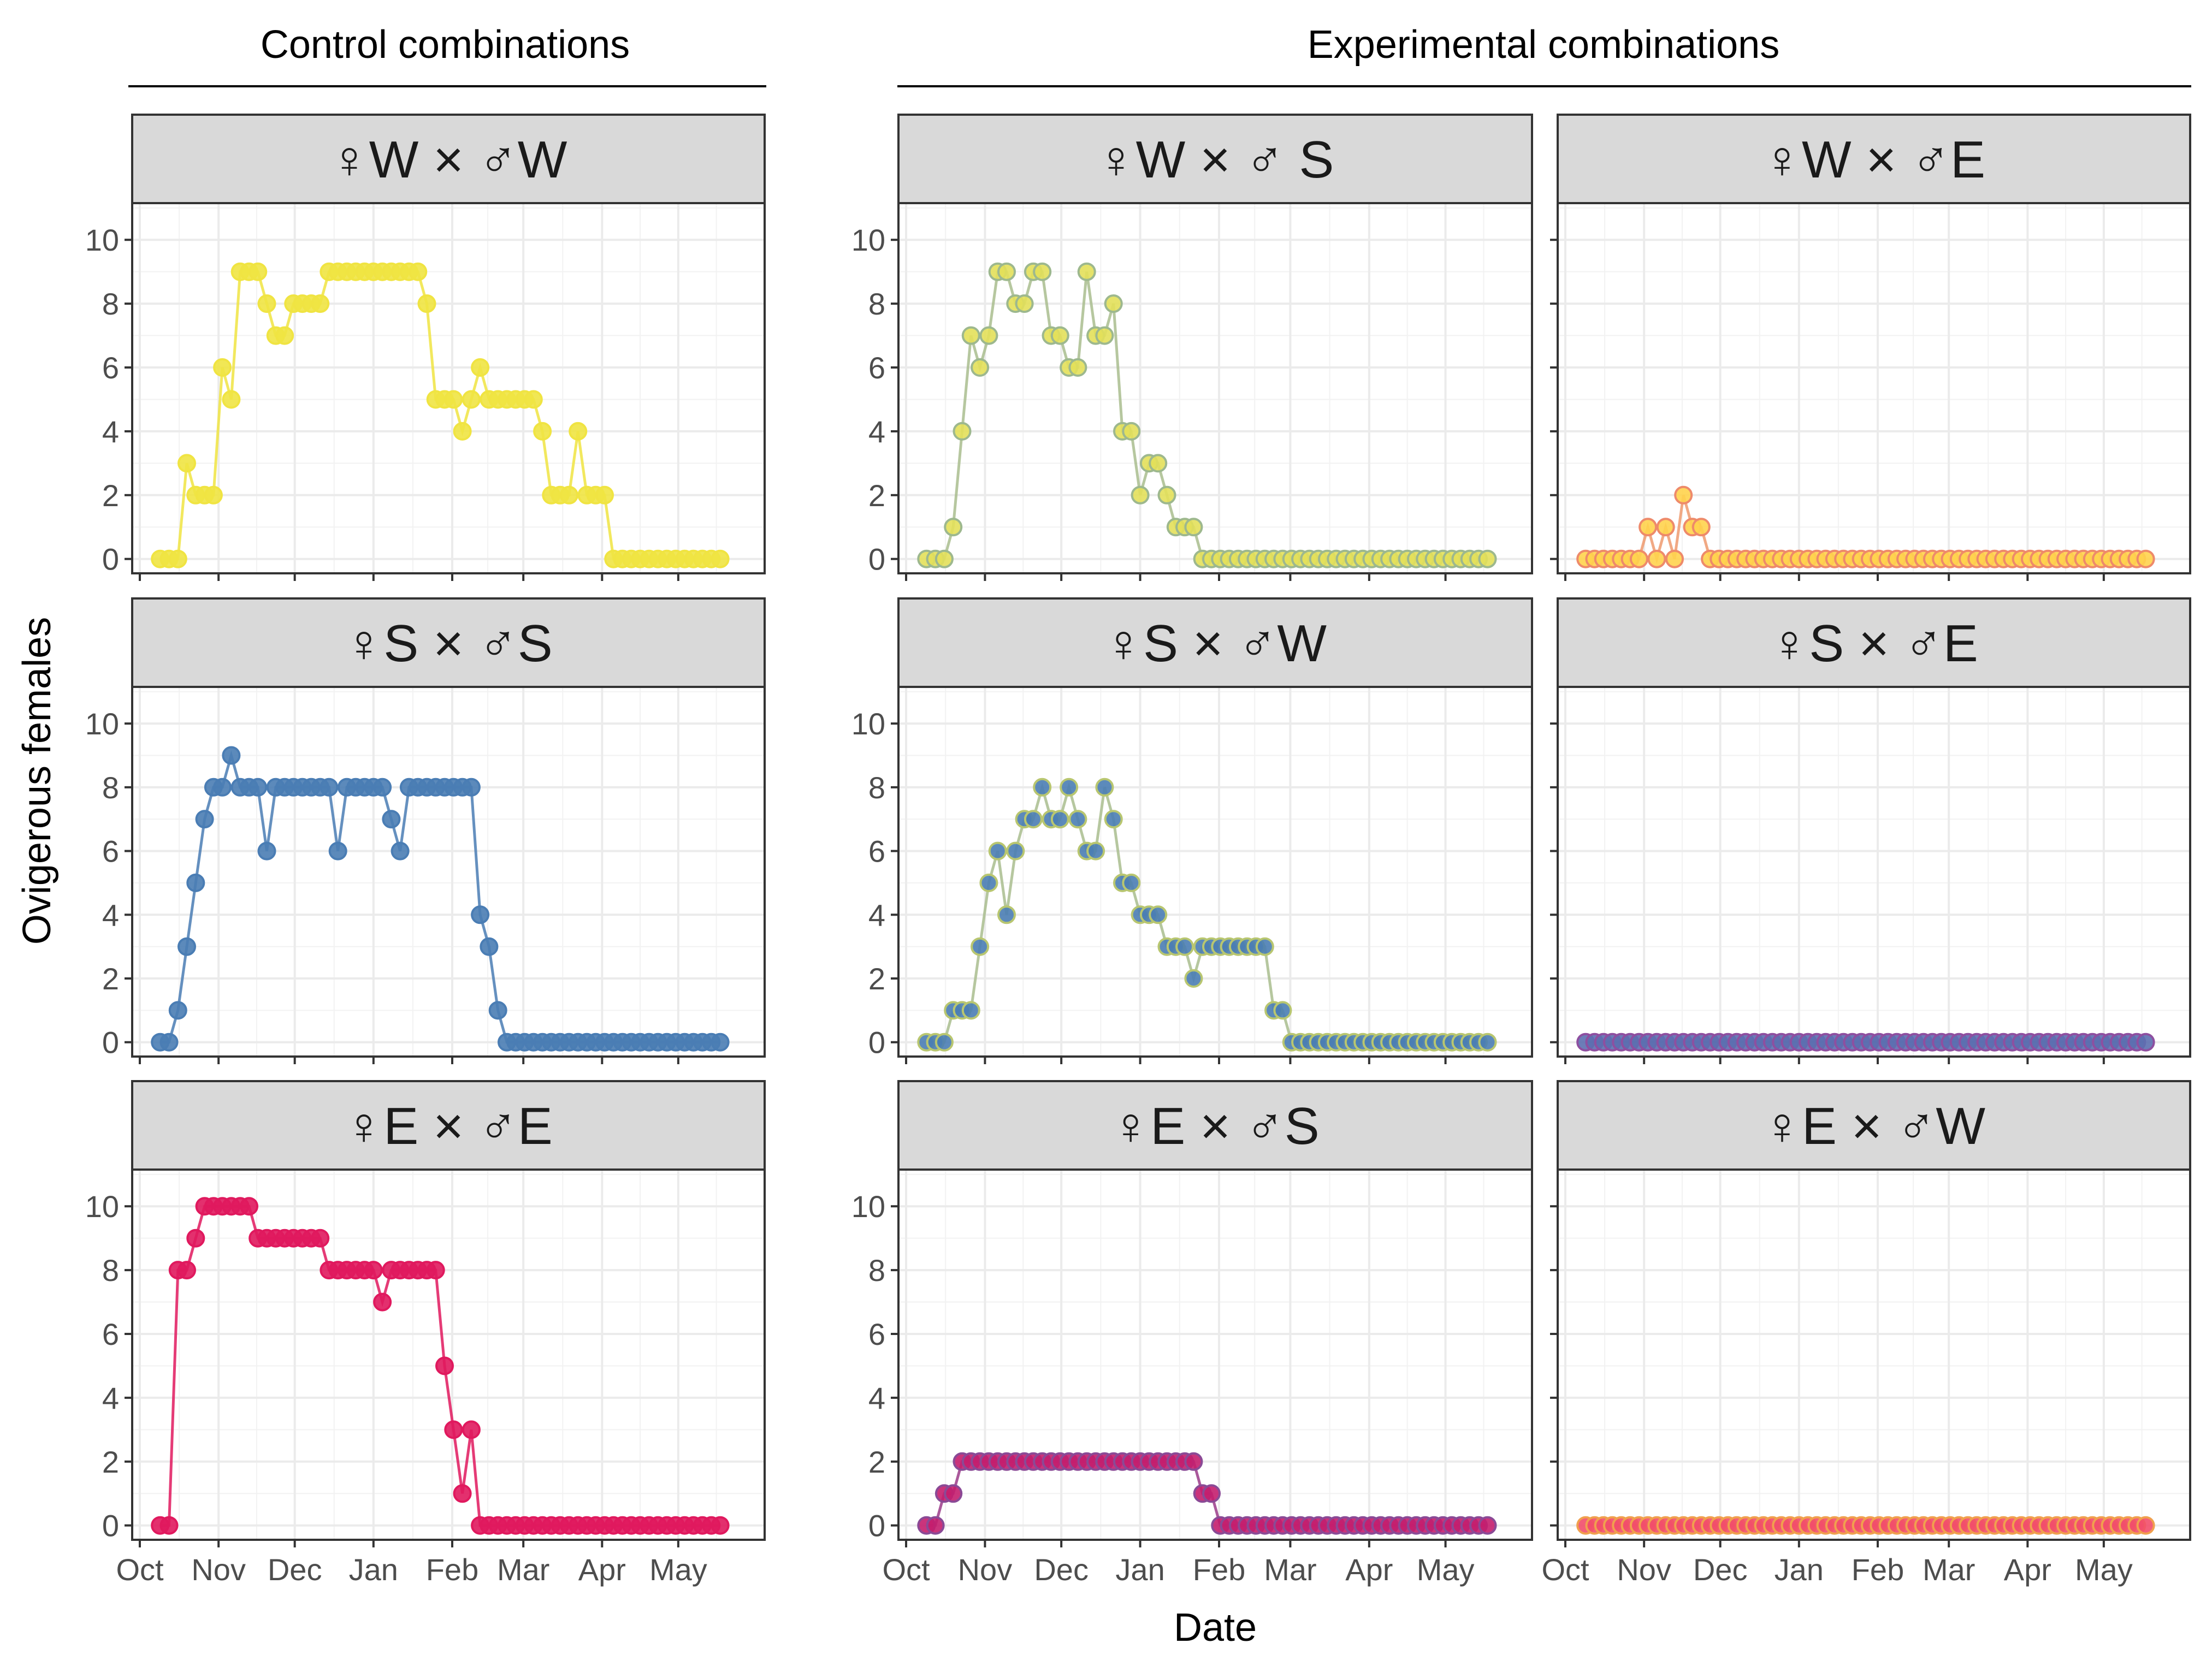 The width and height of the screenshot is (2212, 1661). What do you see at coordinates (1215, 1628) in the screenshot?
I see `x-axis-title: Date` at bounding box center [1215, 1628].